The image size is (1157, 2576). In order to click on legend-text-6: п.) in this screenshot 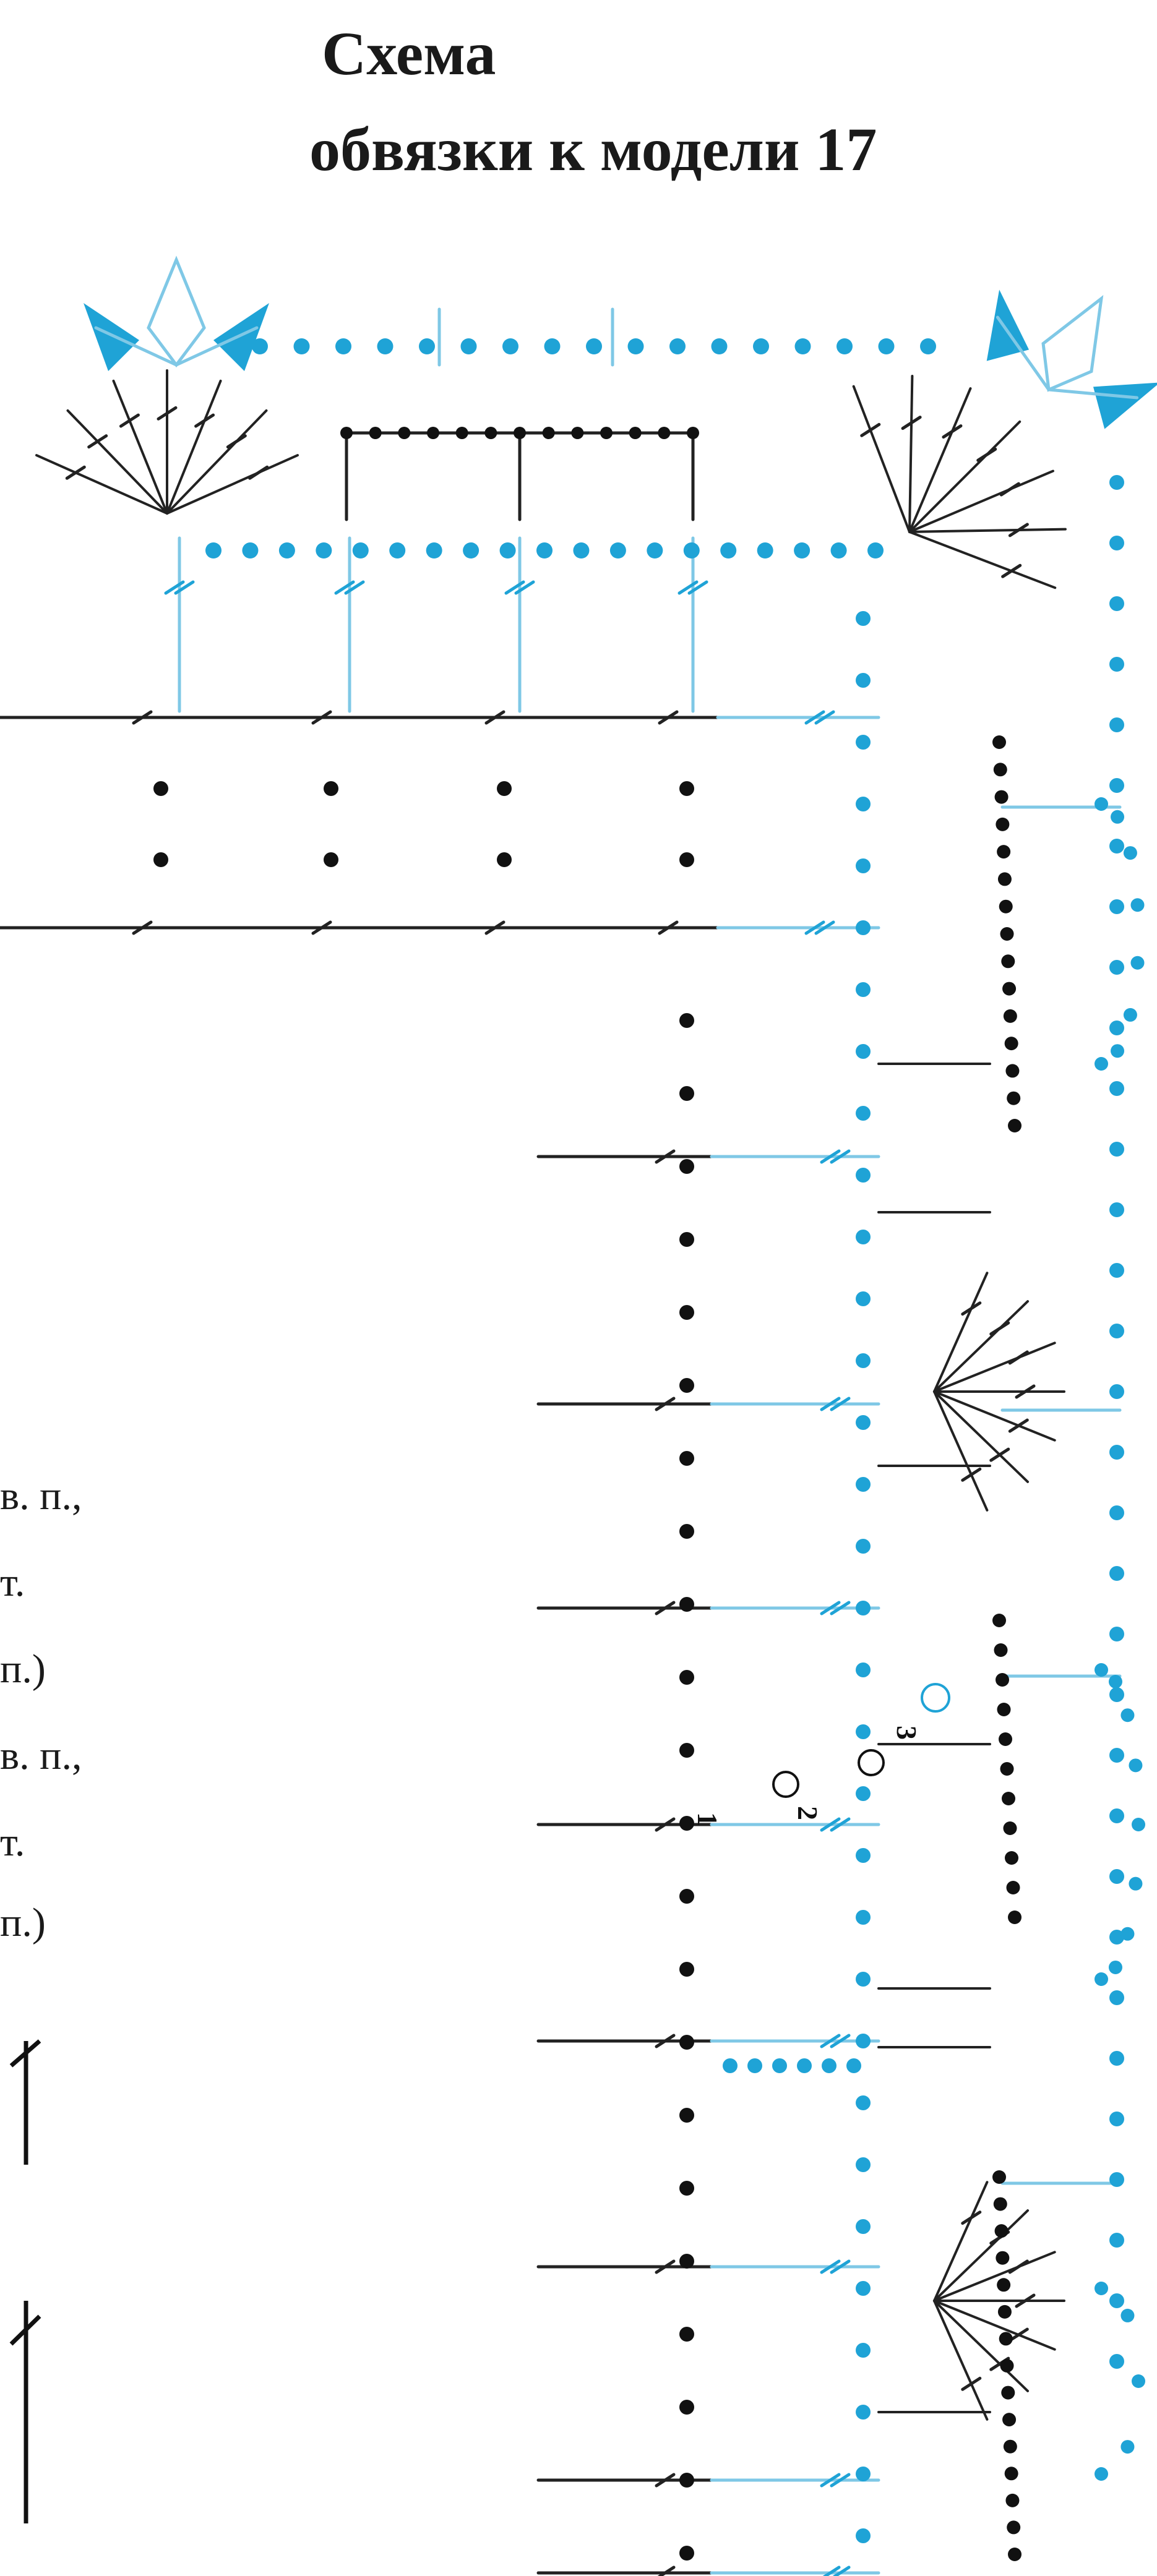, I will do `click(23, 1923)`.